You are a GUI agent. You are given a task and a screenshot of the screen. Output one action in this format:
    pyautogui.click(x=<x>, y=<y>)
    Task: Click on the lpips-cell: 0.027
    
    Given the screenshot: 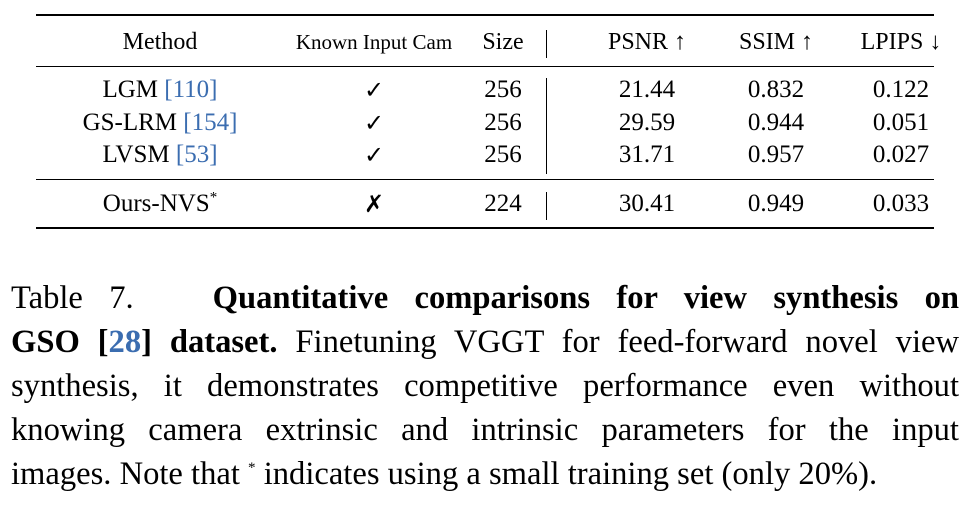 What is the action you would take?
    pyautogui.click(x=901, y=154)
    